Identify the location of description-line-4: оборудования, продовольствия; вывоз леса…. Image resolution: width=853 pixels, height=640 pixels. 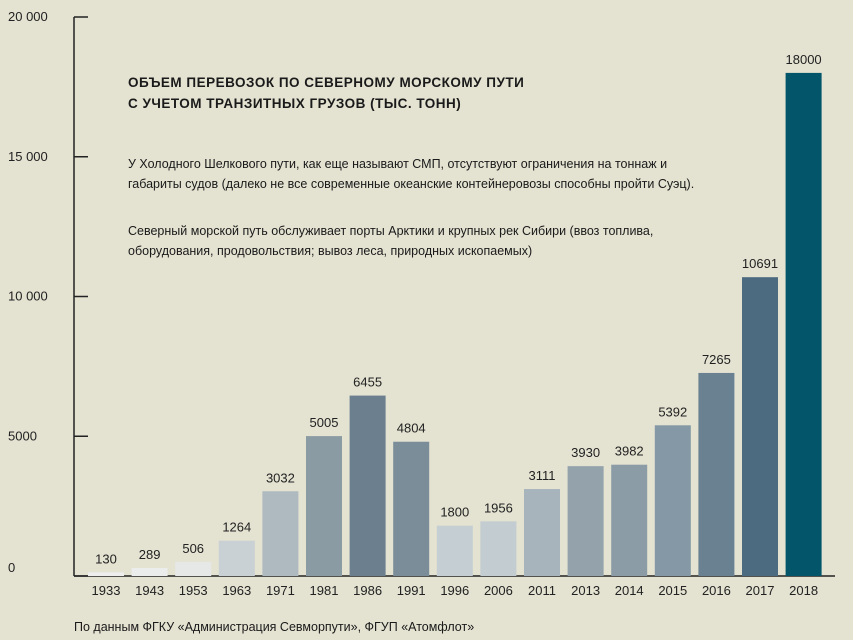
(330, 251).